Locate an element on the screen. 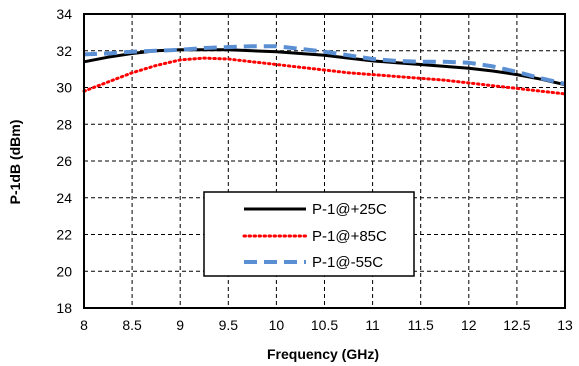 The width and height of the screenshot is (579, 366). y-axis-title: P-1dB (dBm) is located at coordinates (15, 162).